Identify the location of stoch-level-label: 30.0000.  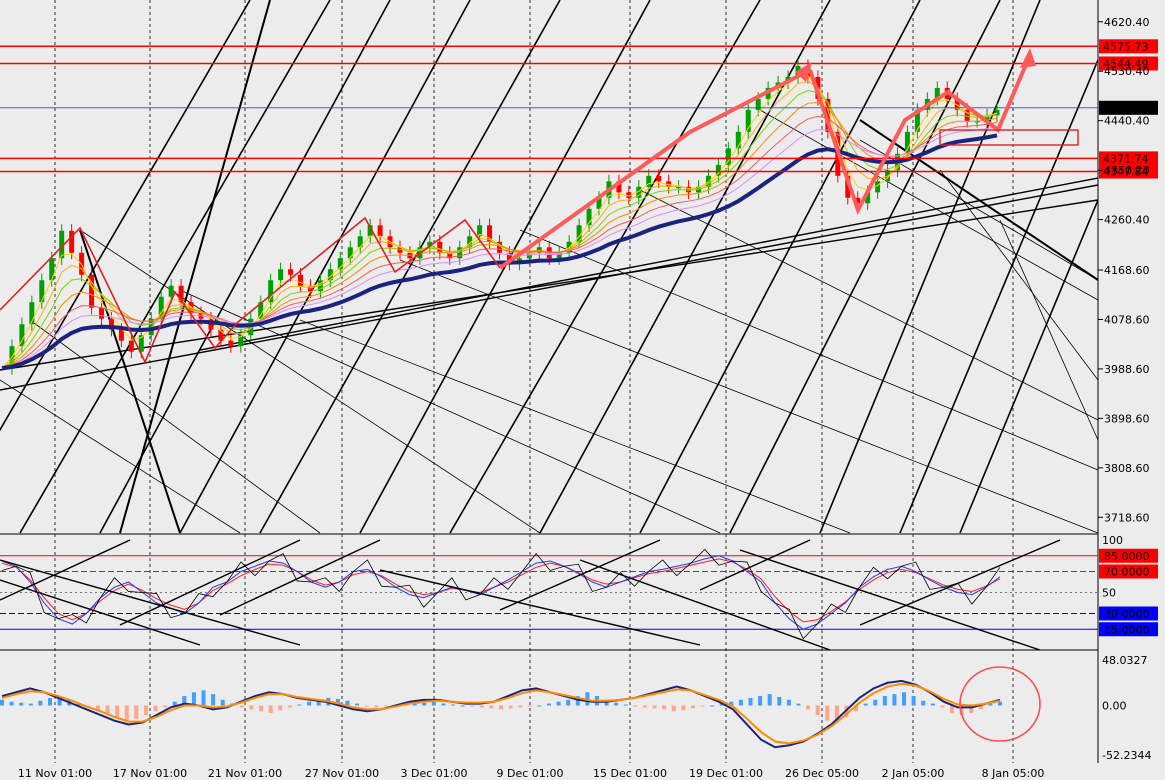
(1127, 614).